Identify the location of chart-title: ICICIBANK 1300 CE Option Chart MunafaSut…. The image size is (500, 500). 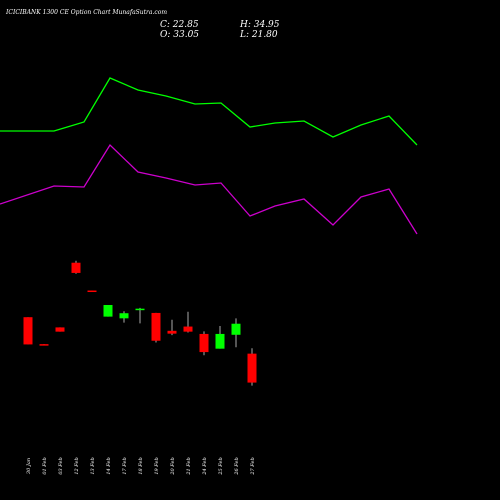
(86, 12).